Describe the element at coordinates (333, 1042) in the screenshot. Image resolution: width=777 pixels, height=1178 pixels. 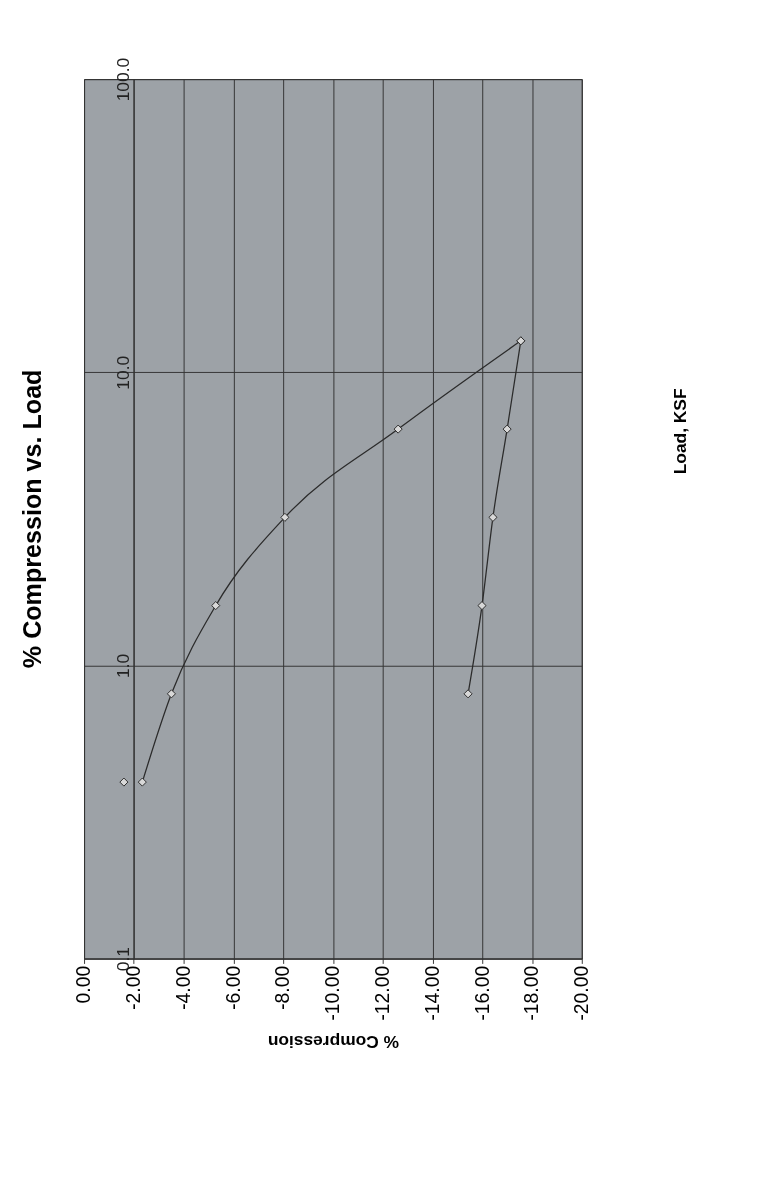
I see `x-axis-title: % Compression` at that location.